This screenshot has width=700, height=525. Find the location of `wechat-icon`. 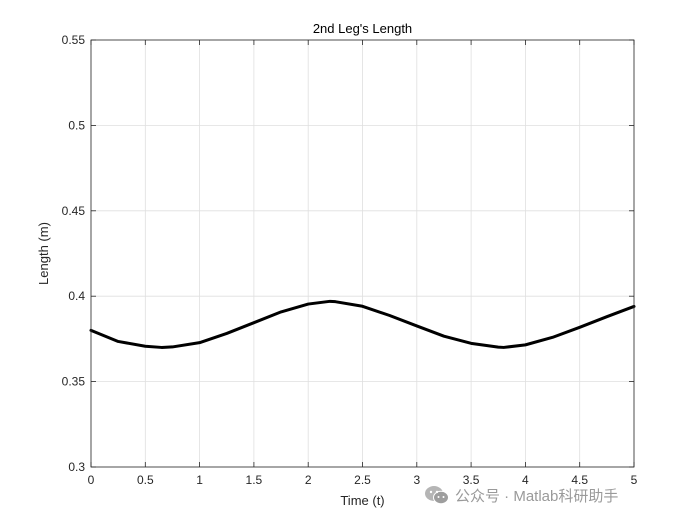

wechat-icon is located at coordinates (437, 495).